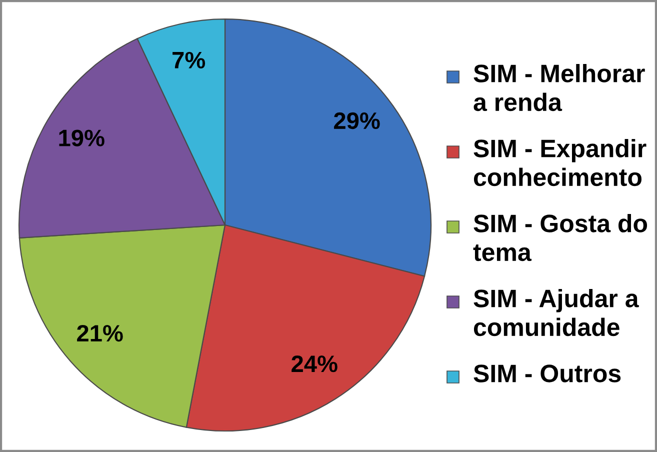 The height and width of the screenshot is (452, 657). Describe the element at coordinates (81, 138) in the screenshot. I see `data-label: 19%` at that location.